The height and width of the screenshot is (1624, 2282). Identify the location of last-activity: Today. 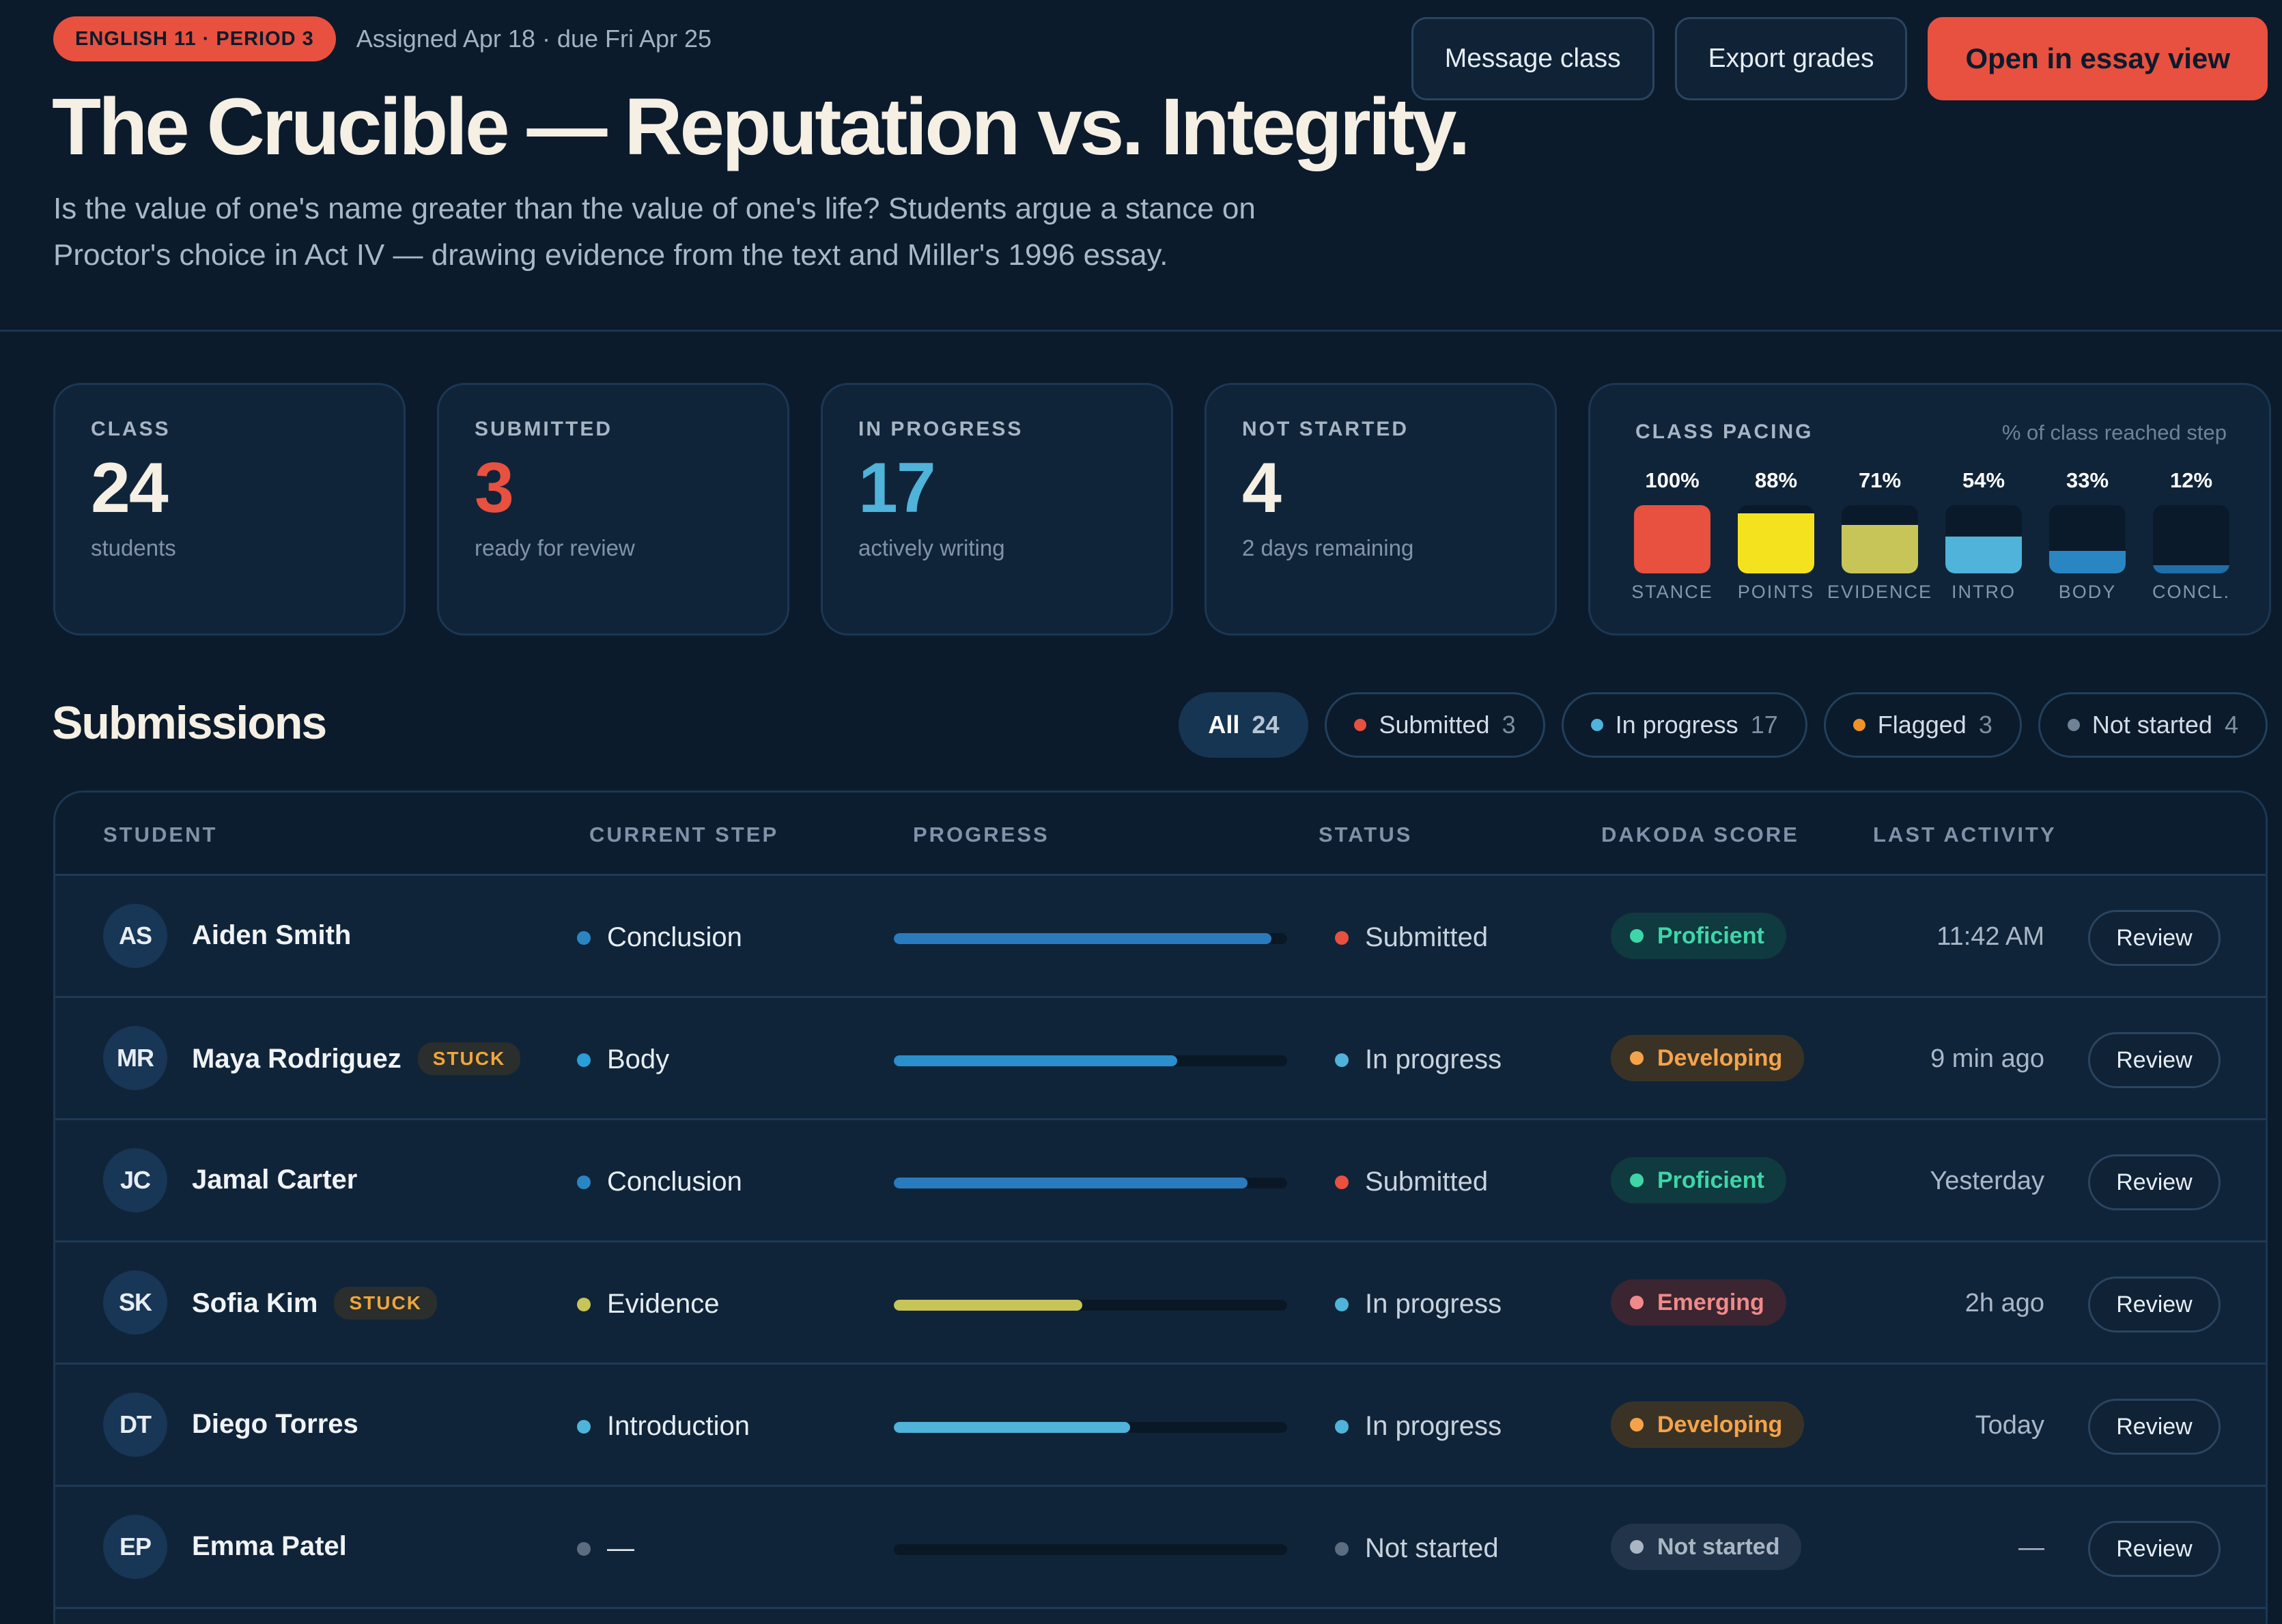
(2010, 1425).